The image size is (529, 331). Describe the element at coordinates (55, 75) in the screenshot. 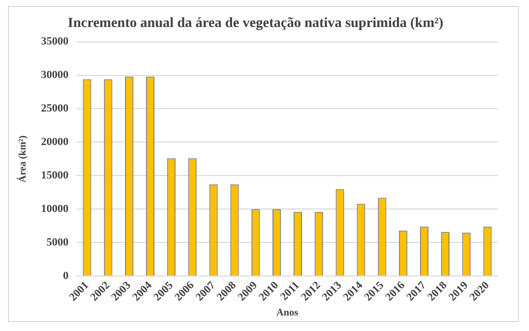

I see `y-tick-label: 30000` at that location.